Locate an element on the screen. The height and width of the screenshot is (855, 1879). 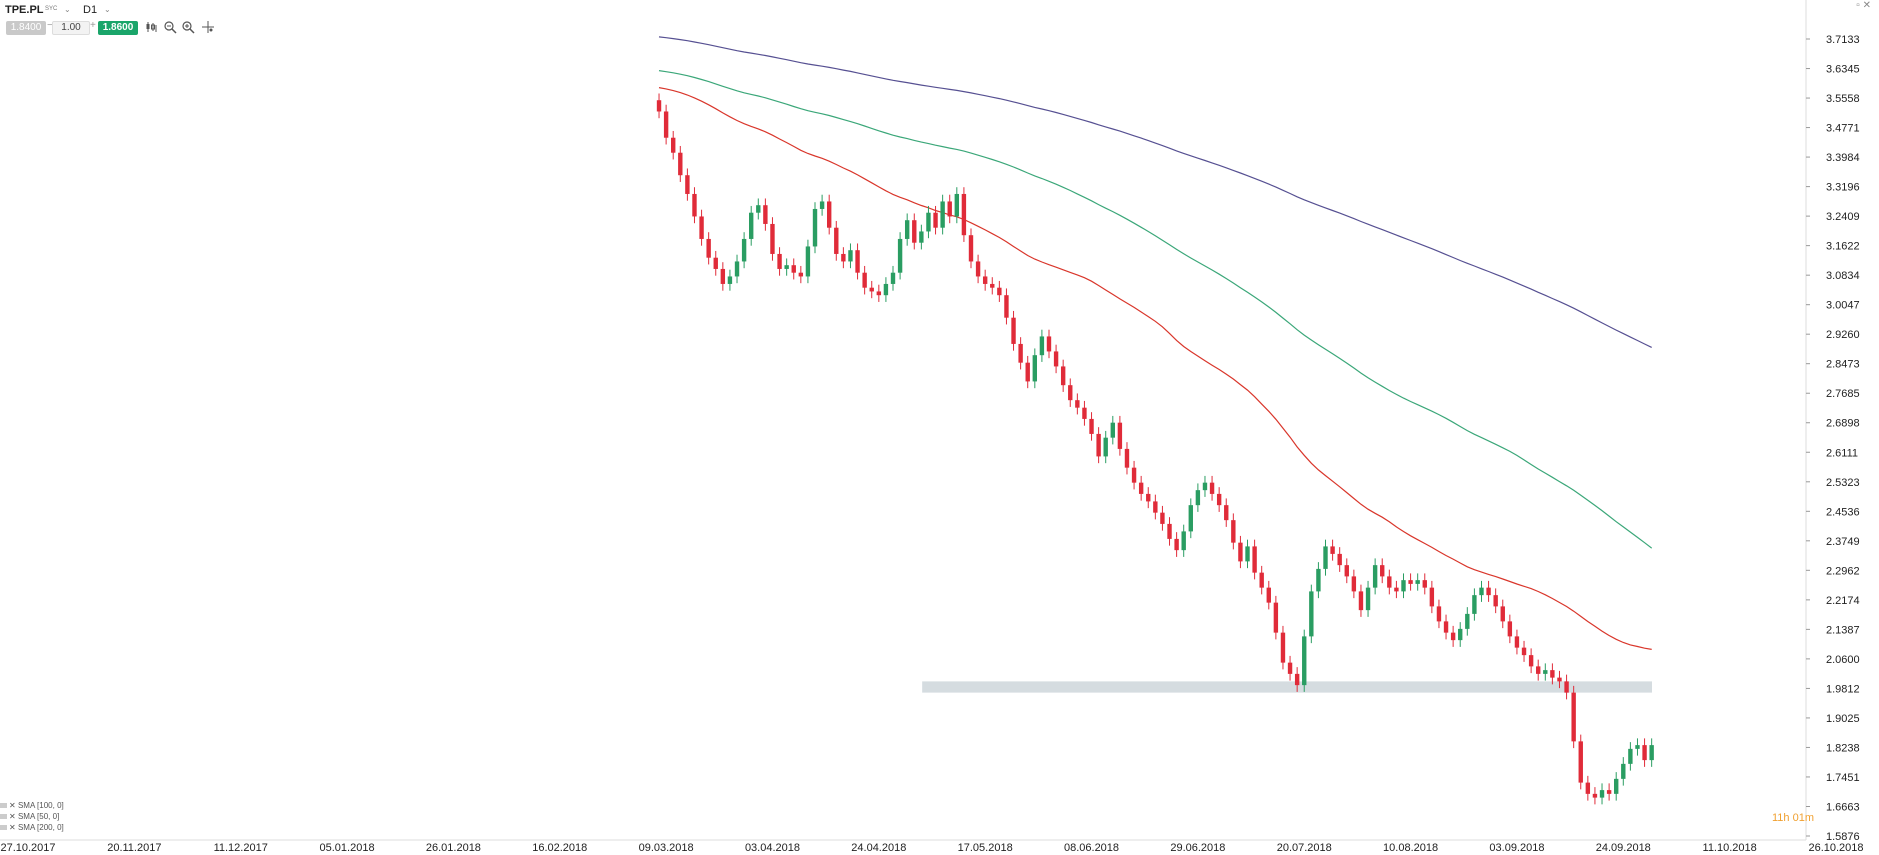
y-tick-label: 1.9025 is located at coordinates (1843, 719).